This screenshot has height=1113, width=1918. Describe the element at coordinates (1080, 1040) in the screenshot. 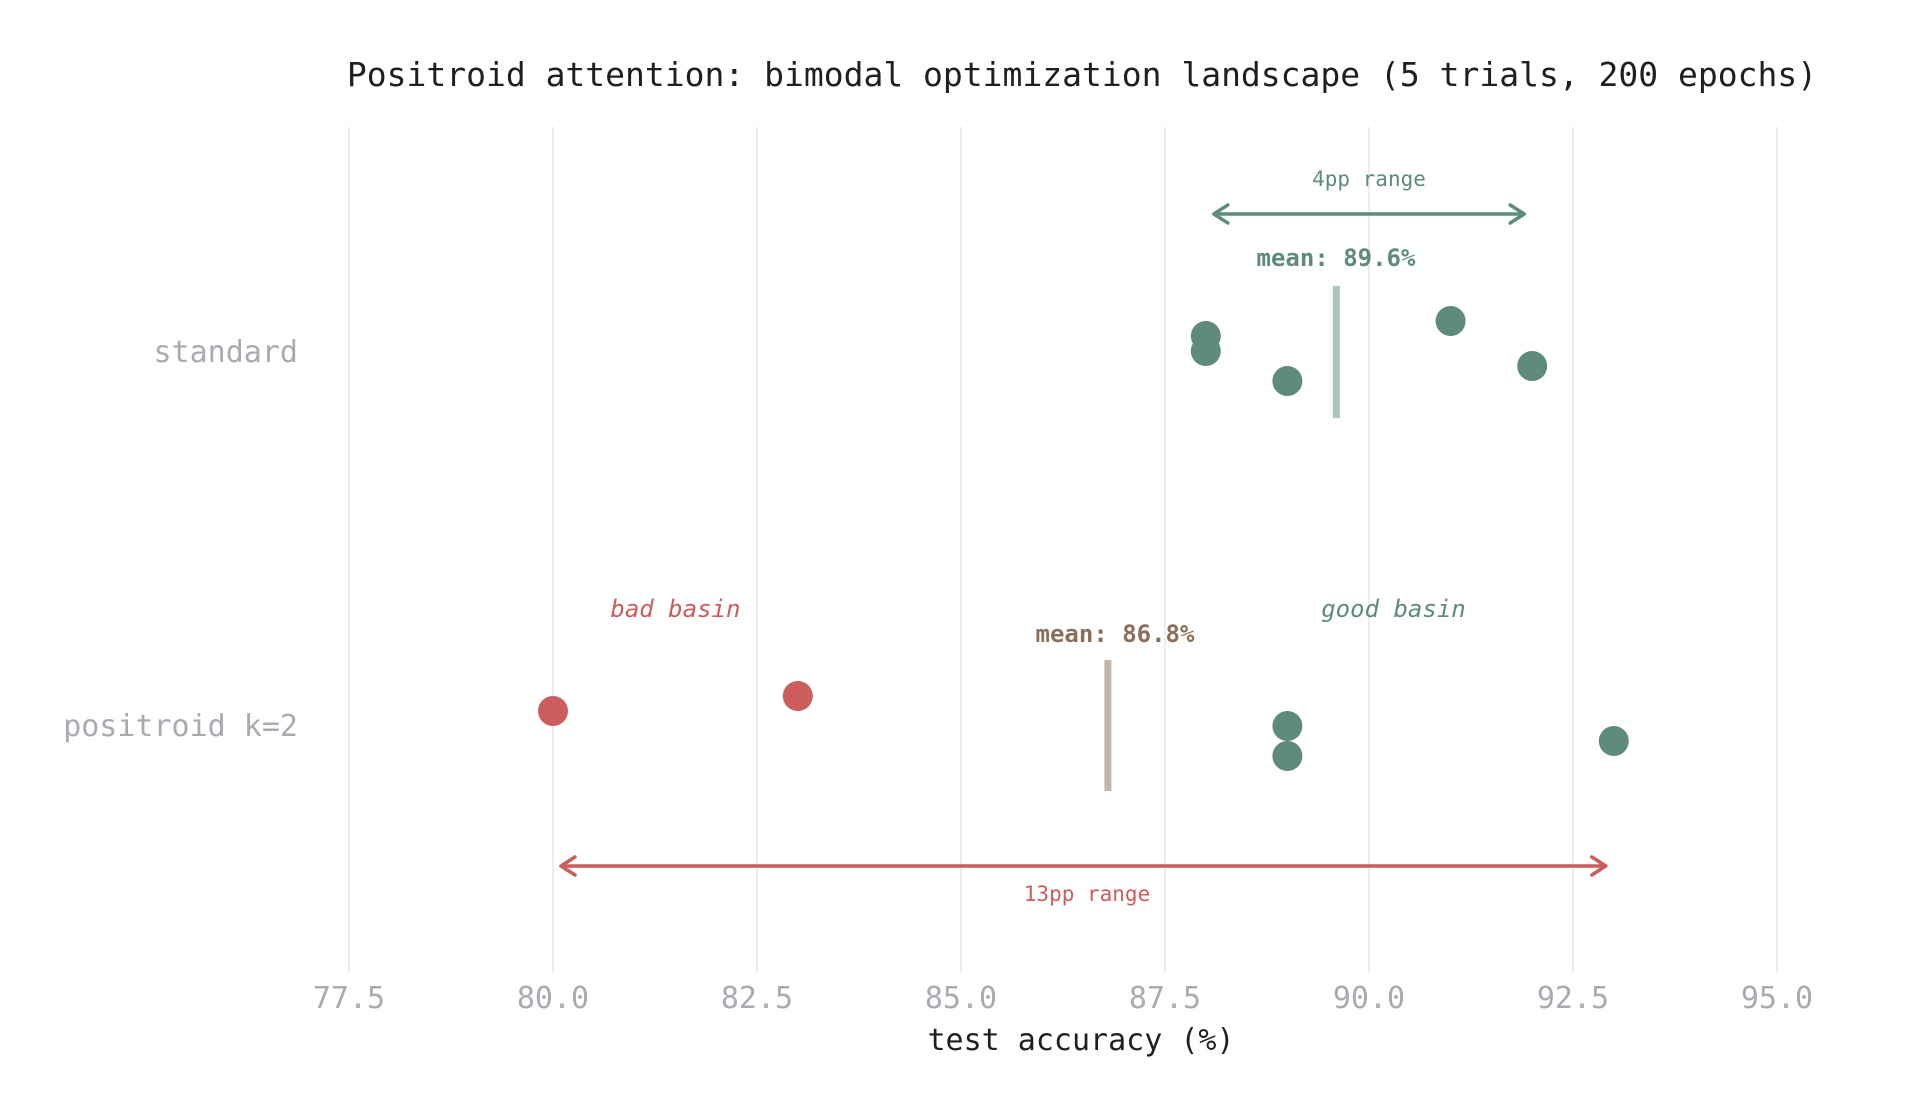

I see `x-axis-label: test accuracy (%)` at that location.